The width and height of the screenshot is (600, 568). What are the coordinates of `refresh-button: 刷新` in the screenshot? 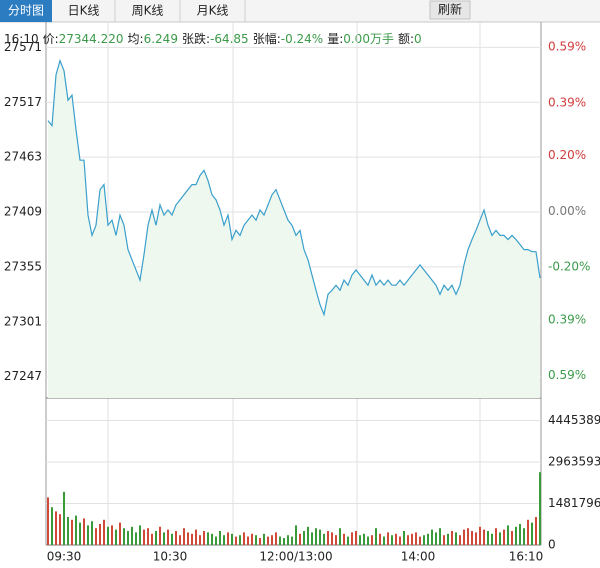 It's located at (450, 9).